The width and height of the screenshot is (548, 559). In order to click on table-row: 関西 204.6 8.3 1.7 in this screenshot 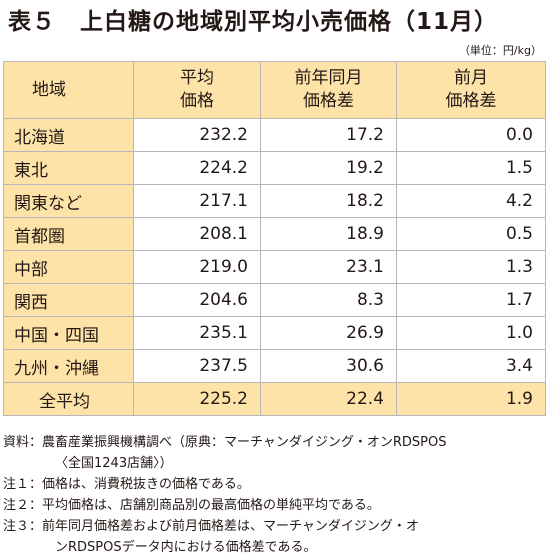, I will do `click(274, 300)`.